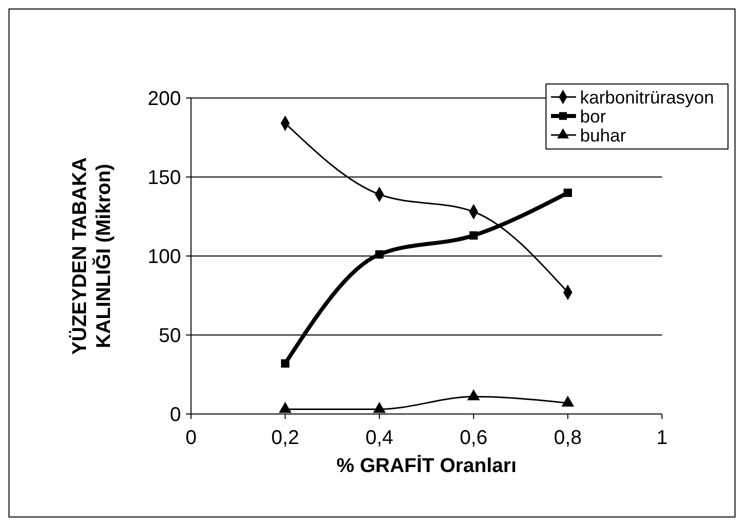  What do you see at coordinates (593, 116) in the screenshot?
I see `legend-label: bor` at bounding box center [593, 116].